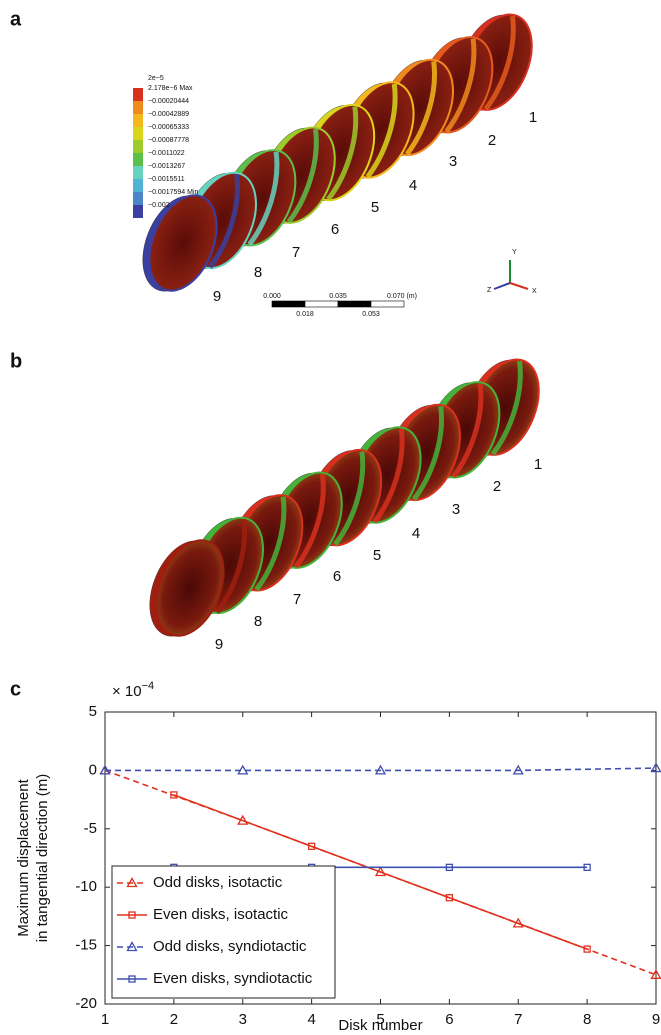 The image size is (661, 1035). What do you see at coordinates (371, 314) in the screenshot?
I see `scale-label: 0.053` at bounding box center [371, 314].